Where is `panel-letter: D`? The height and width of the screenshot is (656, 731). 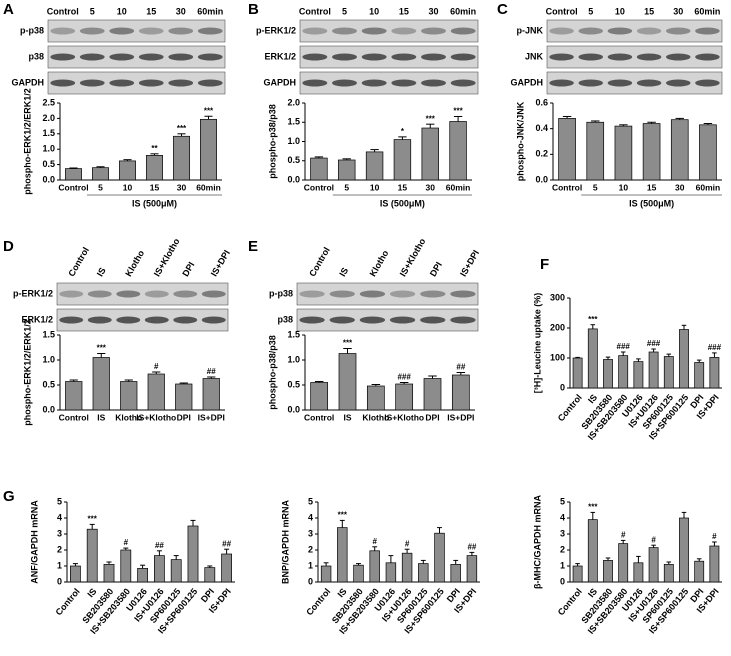
panel-letter: D is located at coordinates (8, 246).